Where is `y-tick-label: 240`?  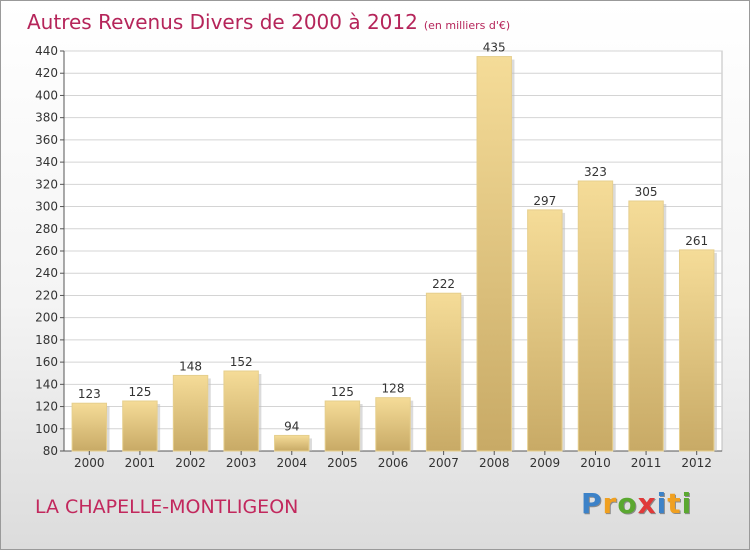 y-tick-label: 240 is located at coordinates (46, 273).